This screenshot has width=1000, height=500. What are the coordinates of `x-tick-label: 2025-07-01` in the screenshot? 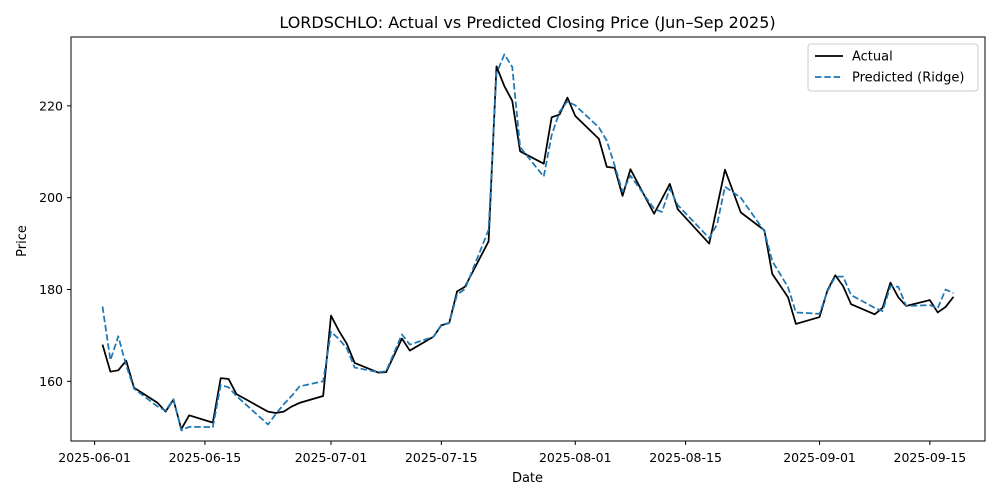 It's located at (331, 457).